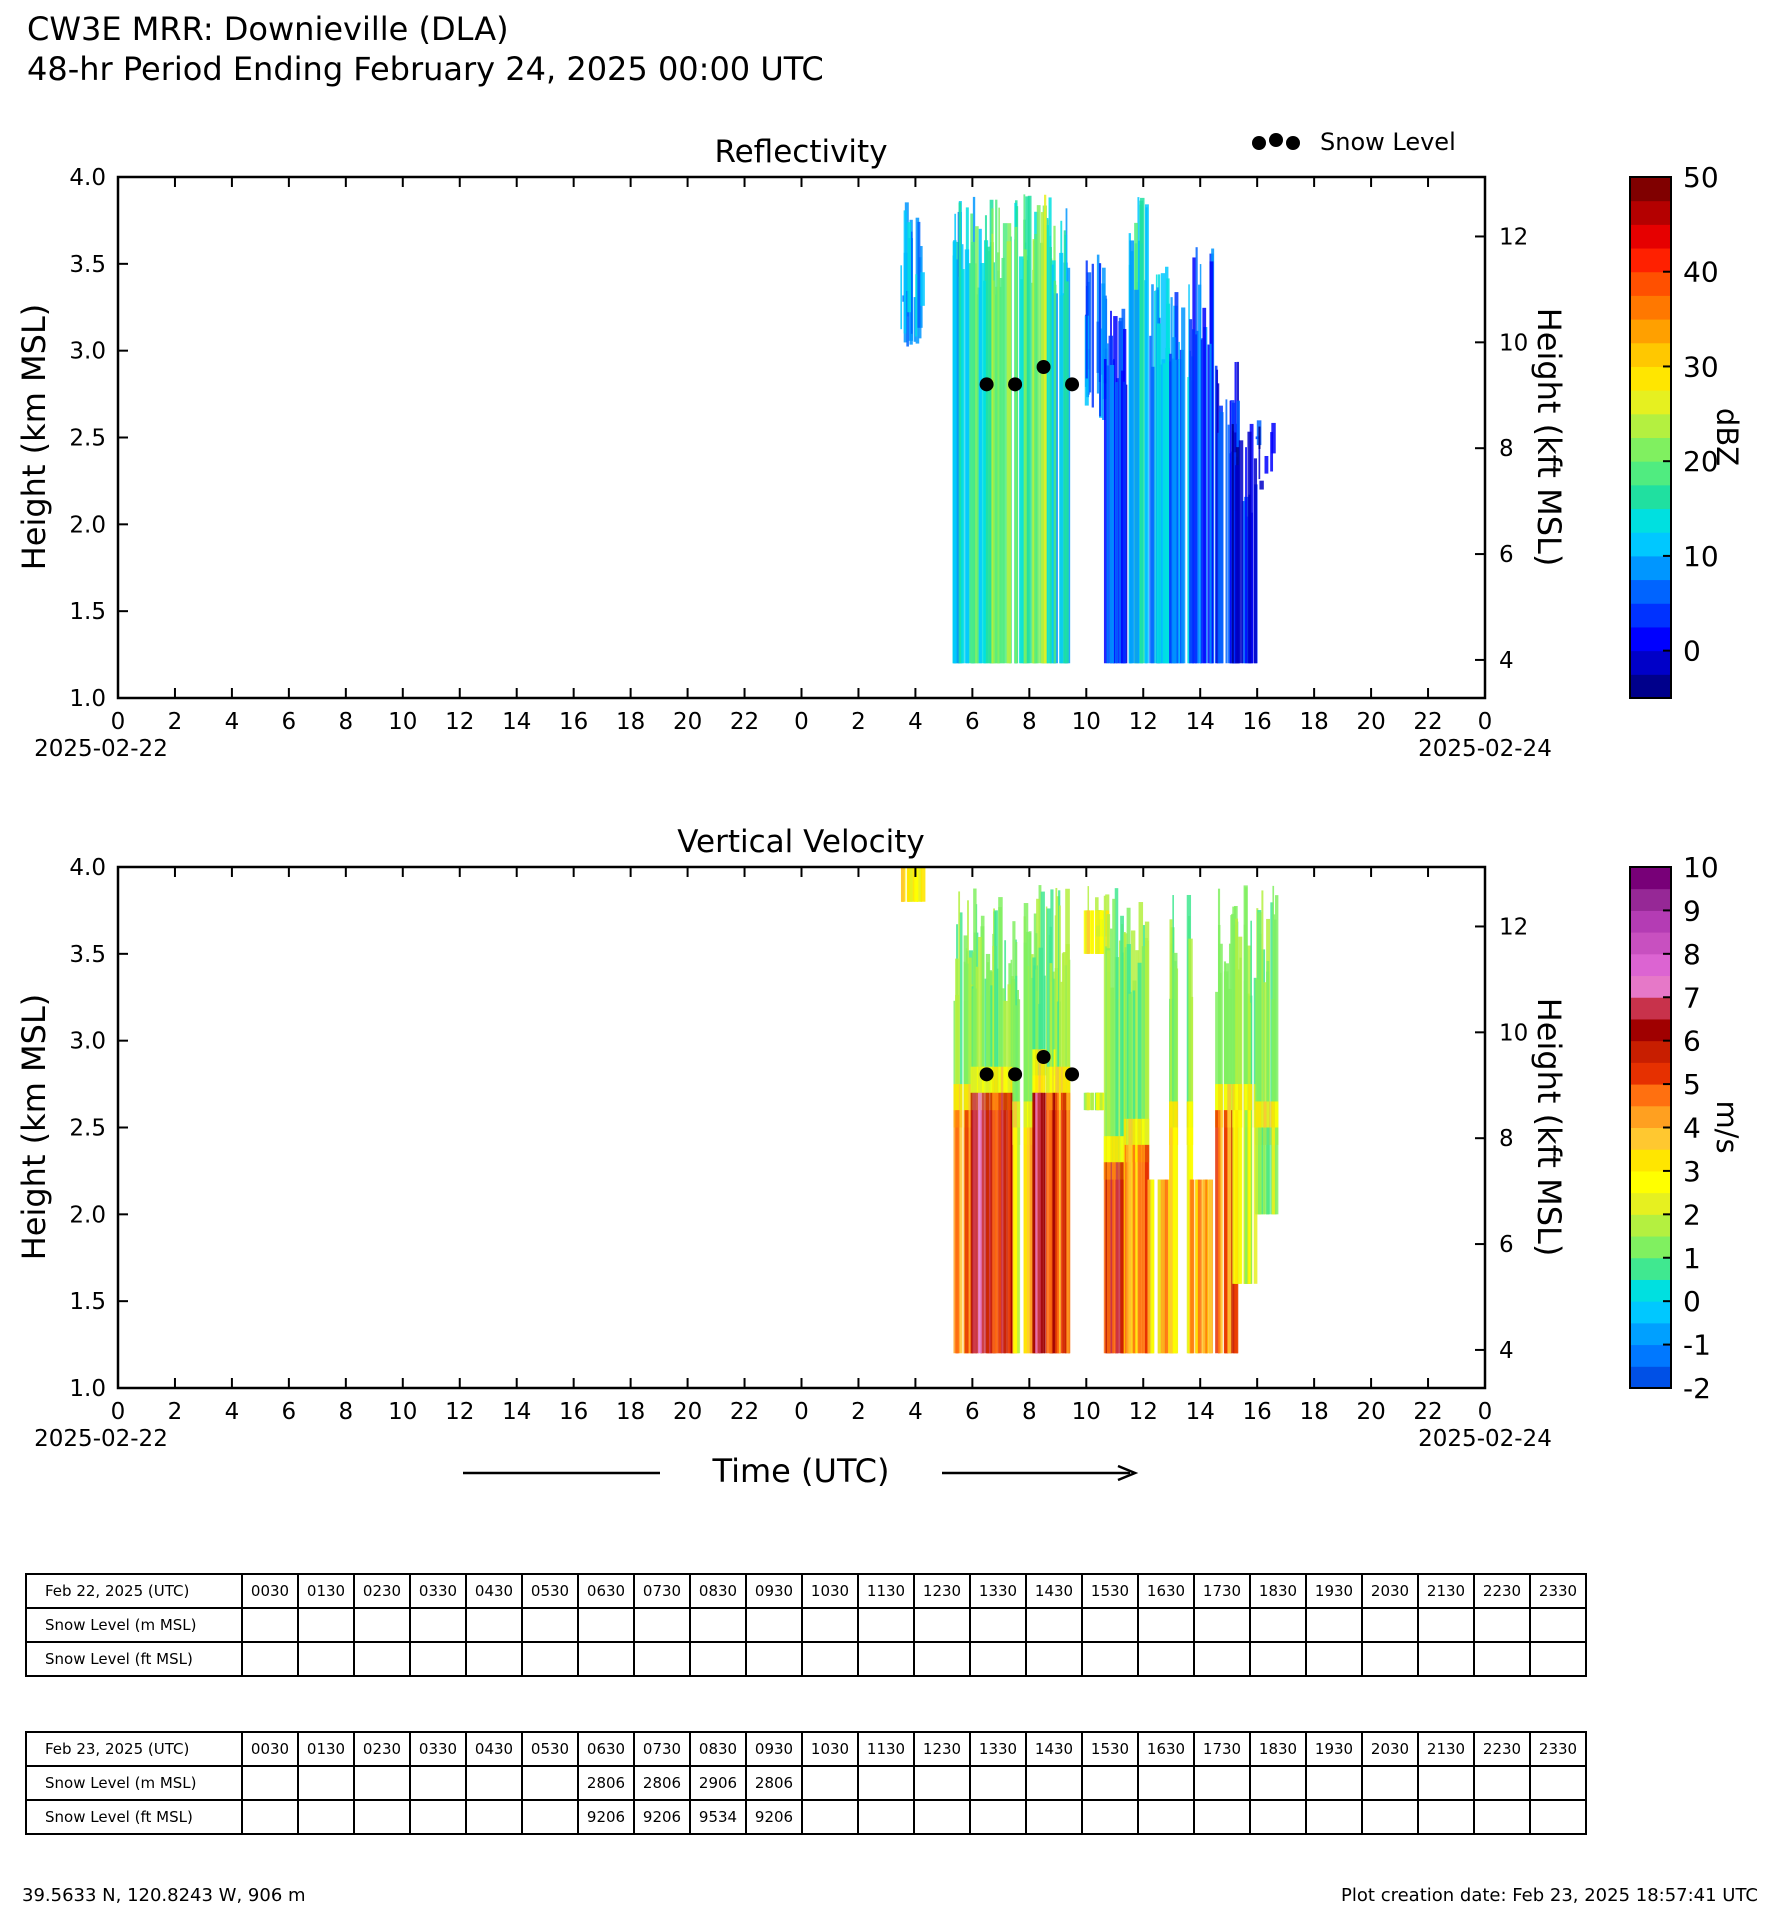  What do you see at coordinates (830, 1749) in the screenshot?
I see `table-time-cell: 1030` at bounding box center [830, 1749].